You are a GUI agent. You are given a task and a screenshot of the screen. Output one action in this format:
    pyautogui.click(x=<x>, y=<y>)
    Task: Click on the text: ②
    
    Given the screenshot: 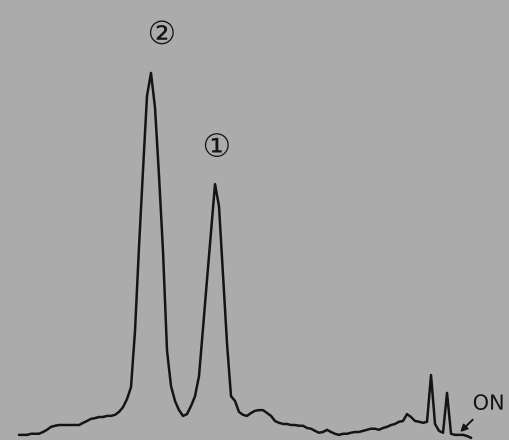 What is the action you would take?
    pyautogui.click(x=162, y=32)
    